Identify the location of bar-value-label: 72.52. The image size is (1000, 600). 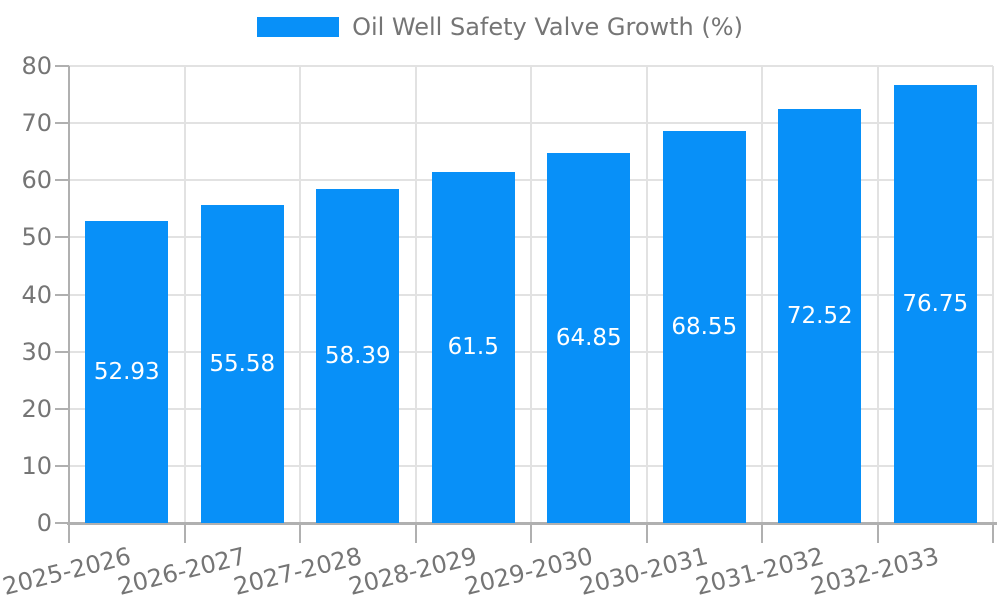
(819, 315).